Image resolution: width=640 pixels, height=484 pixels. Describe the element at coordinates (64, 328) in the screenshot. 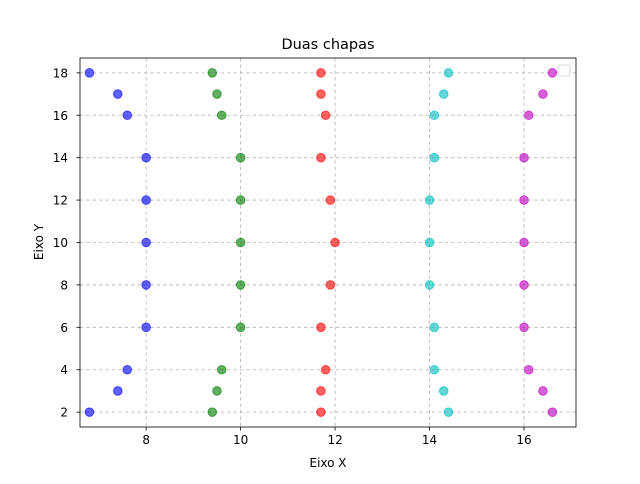

I see `y-tick-label: 6` at that location.